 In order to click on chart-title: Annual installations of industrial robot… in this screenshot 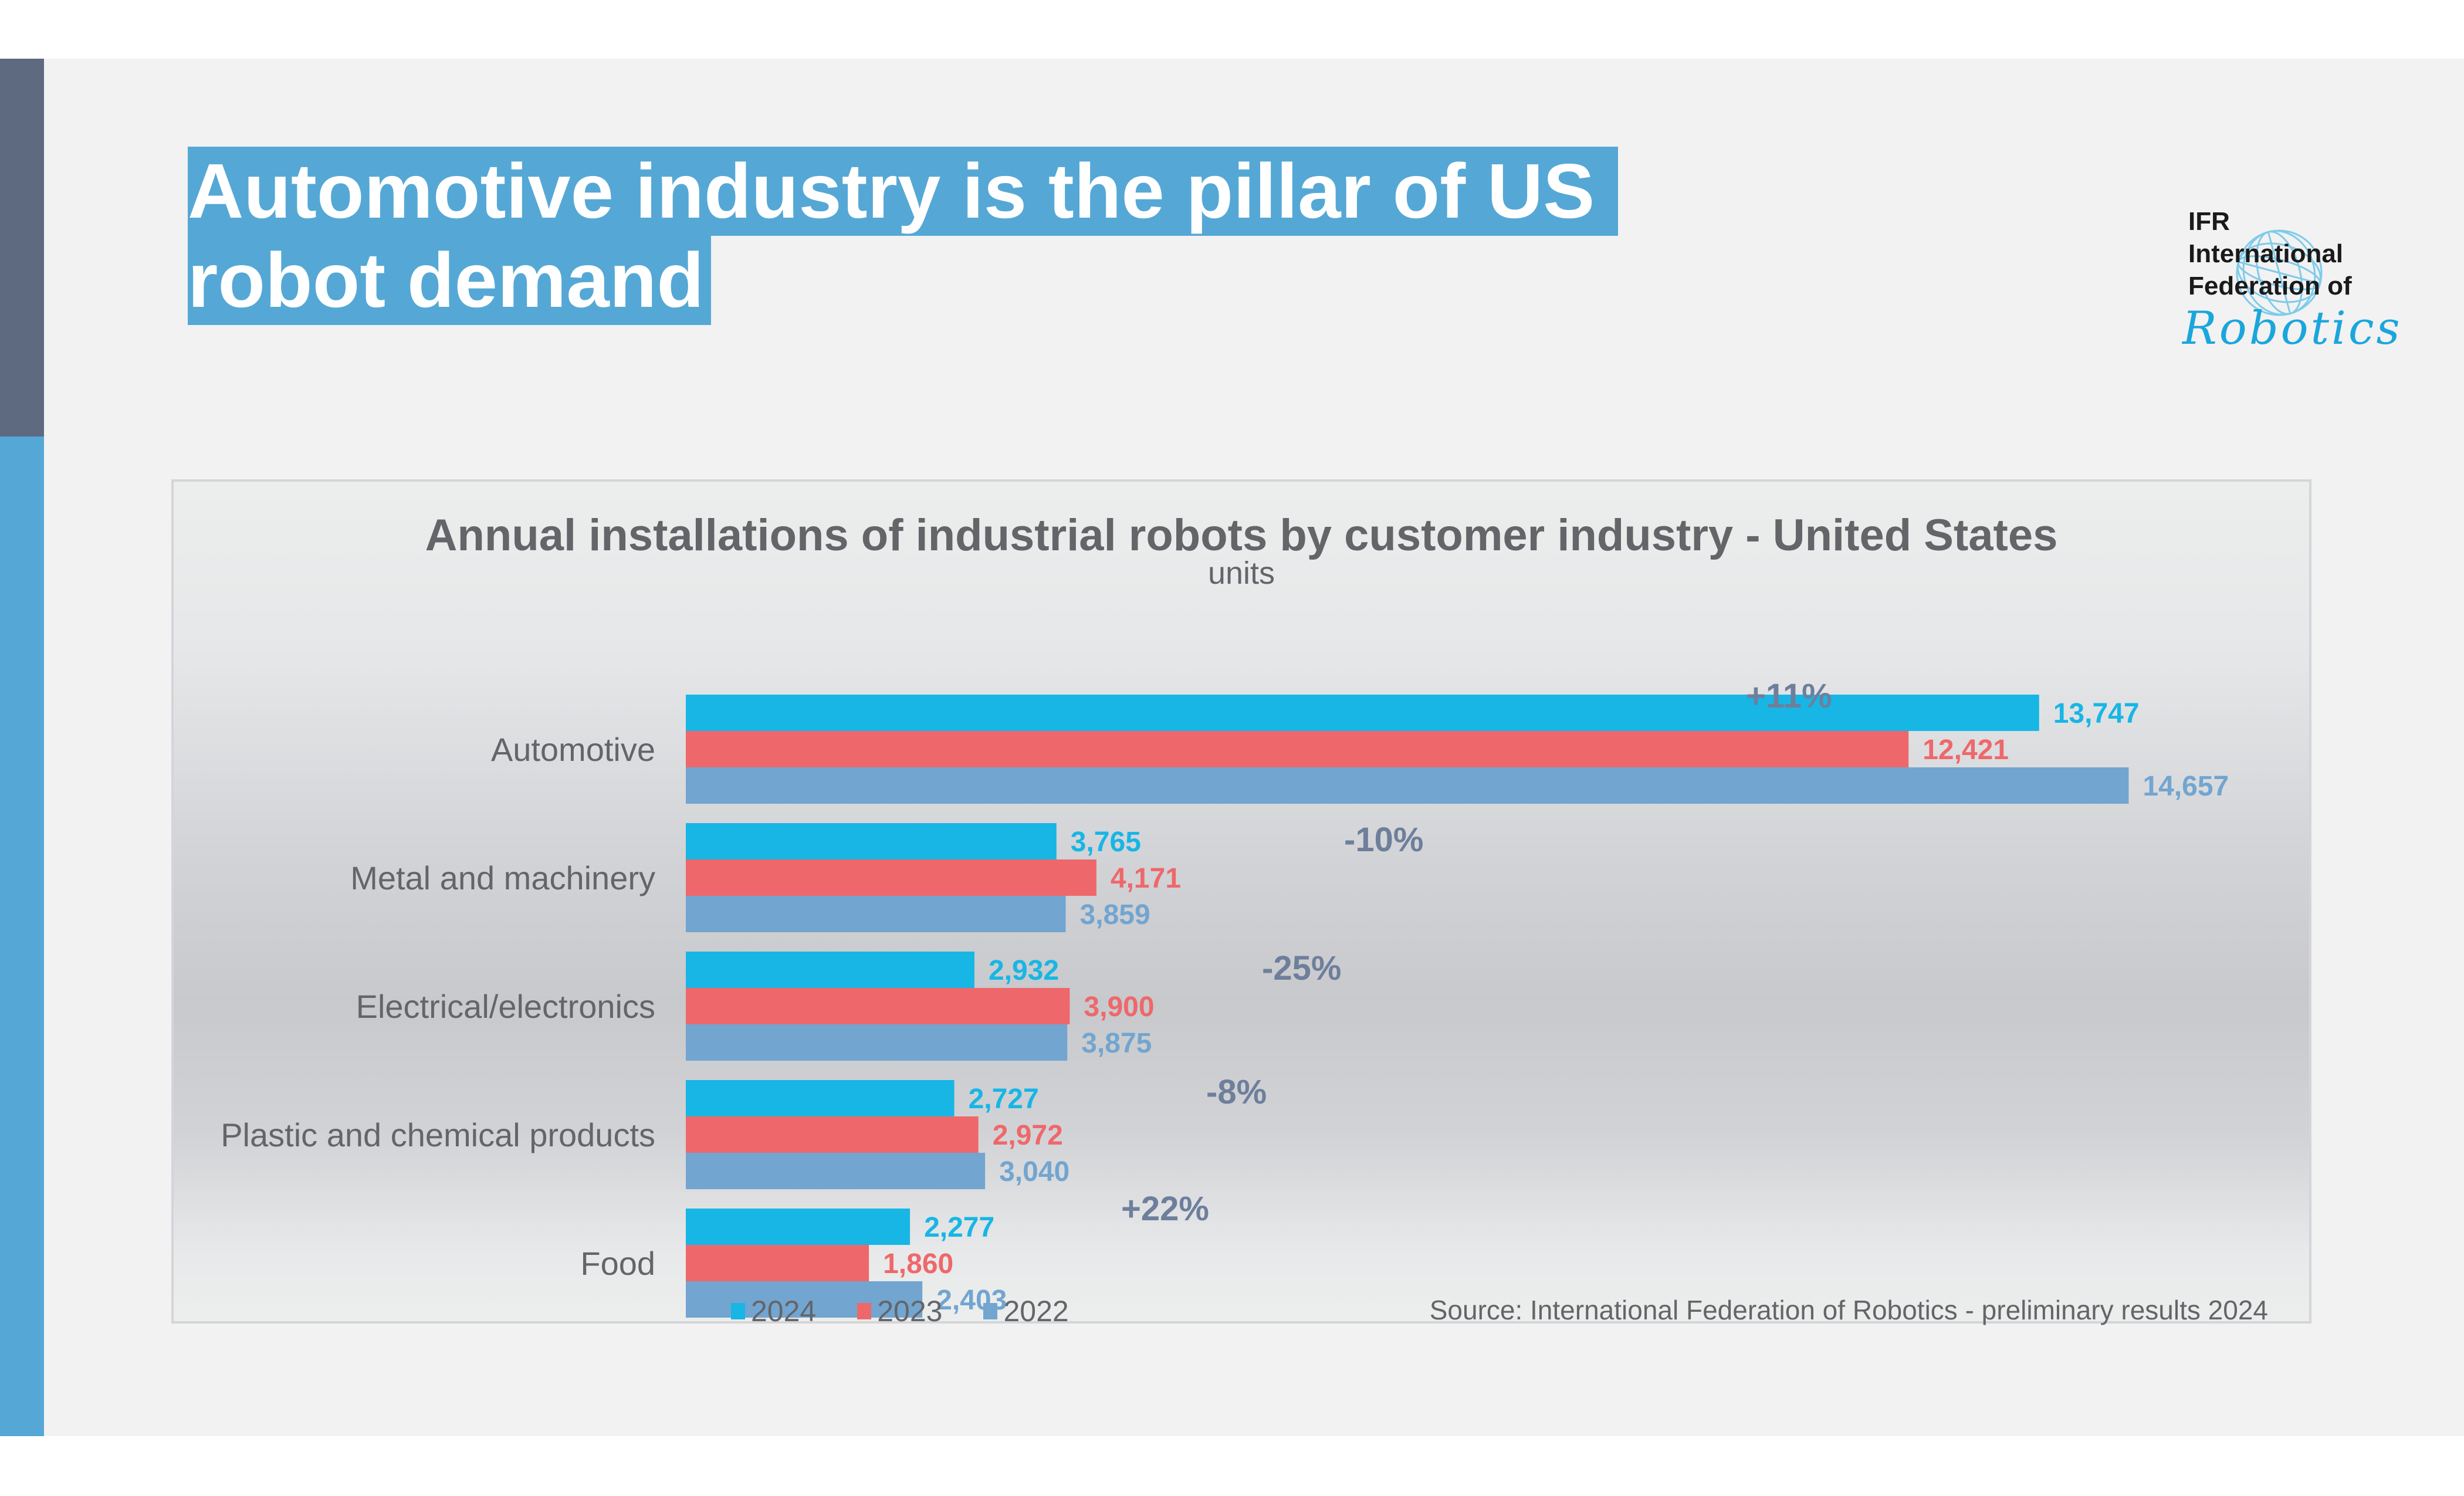, I will do `click(1241, 535)`.